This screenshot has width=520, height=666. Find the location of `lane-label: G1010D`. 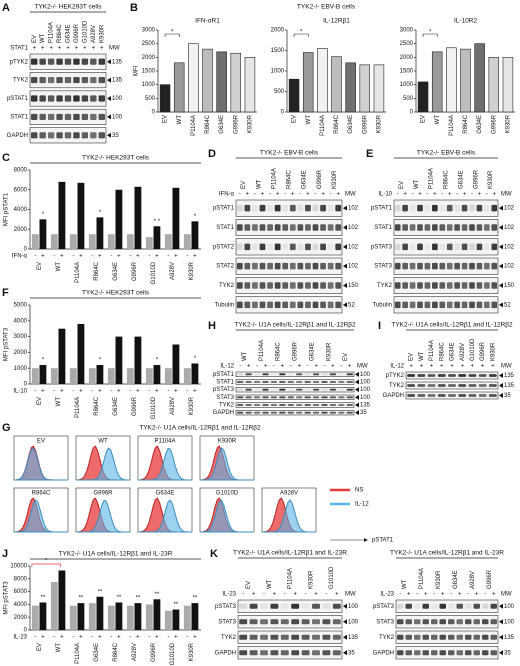

lane-label: G1010D is located at coordinates (473, 349).